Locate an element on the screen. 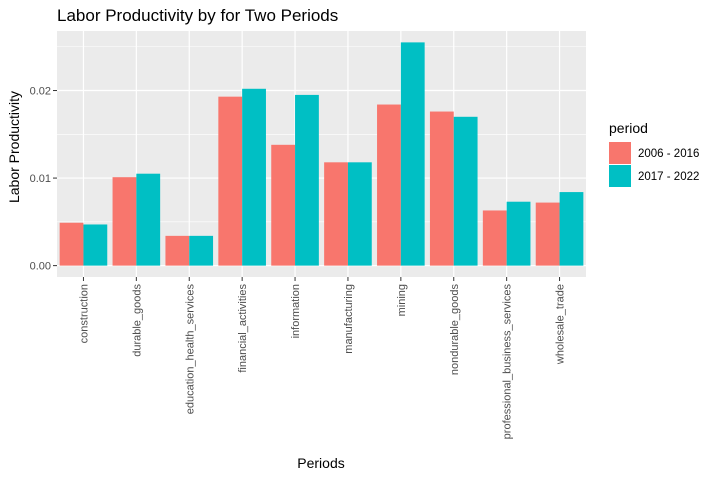  y-tick-label: 0.00 is located at coordinates (40, 267).